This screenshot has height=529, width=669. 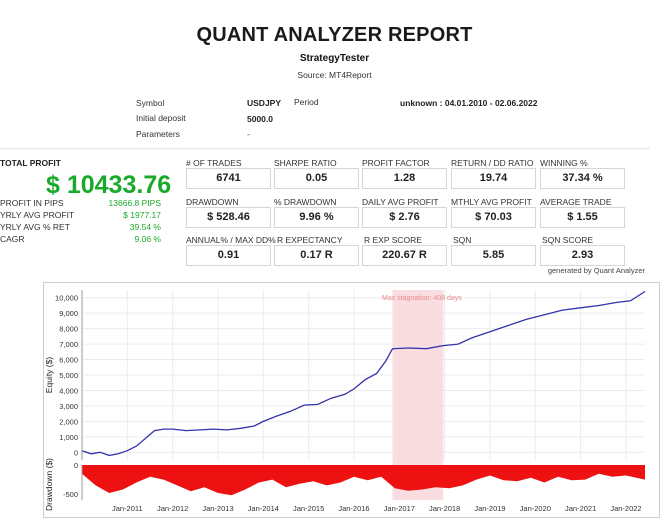 I want to click on stat-label: PROFIT IN PIPS, so click(x=32, y=203).